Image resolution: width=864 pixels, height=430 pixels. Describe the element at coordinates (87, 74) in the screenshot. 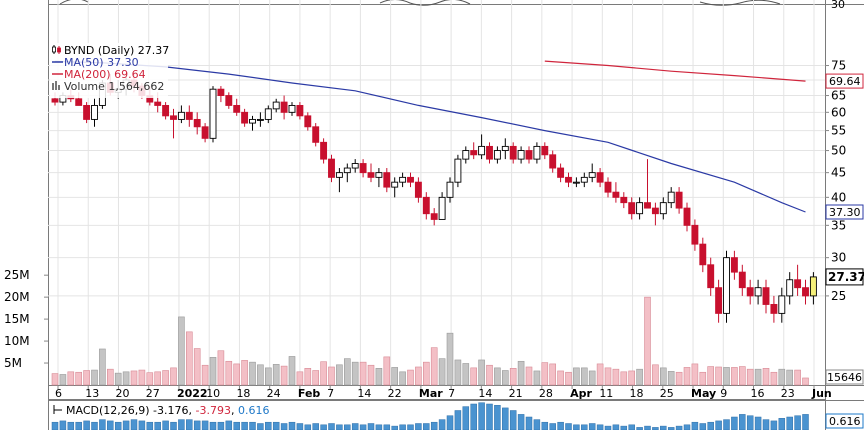

I see `legend-entry-name: MA(200)` at that location.